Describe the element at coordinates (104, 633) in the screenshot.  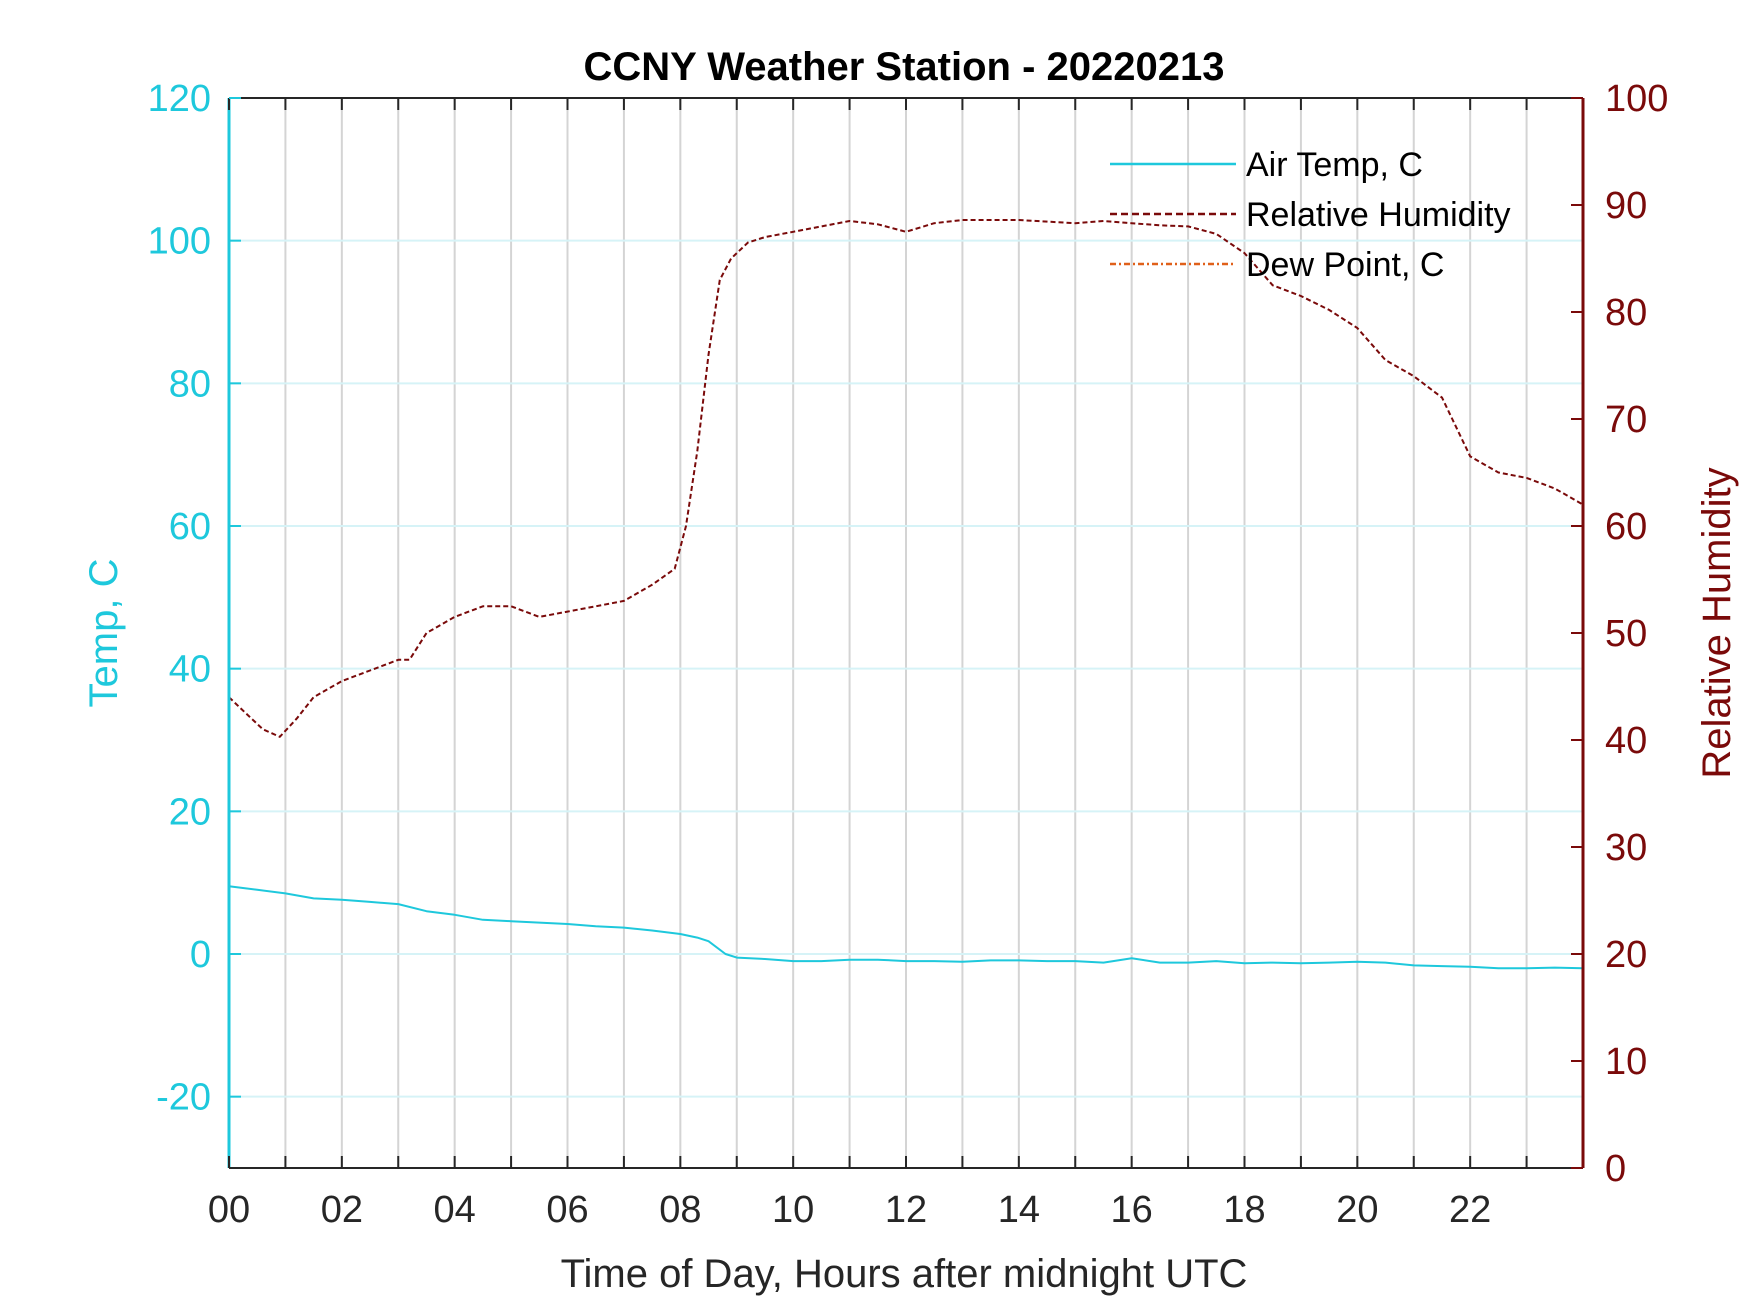
I see `y-axis-label-left: Temp, C` at that location.